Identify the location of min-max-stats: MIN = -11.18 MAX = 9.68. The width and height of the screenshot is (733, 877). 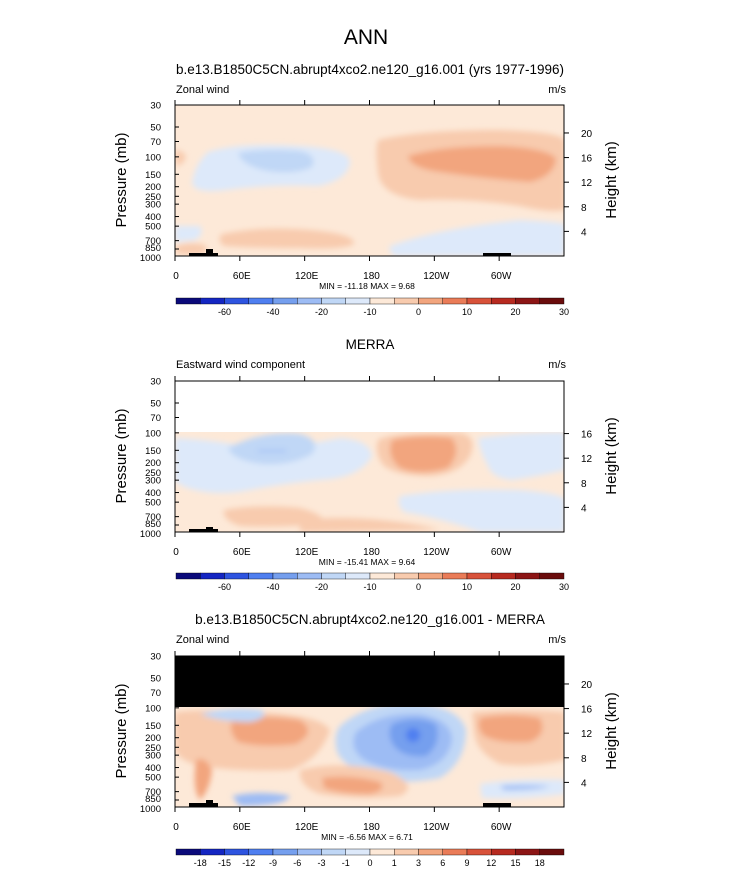
(367, 286).